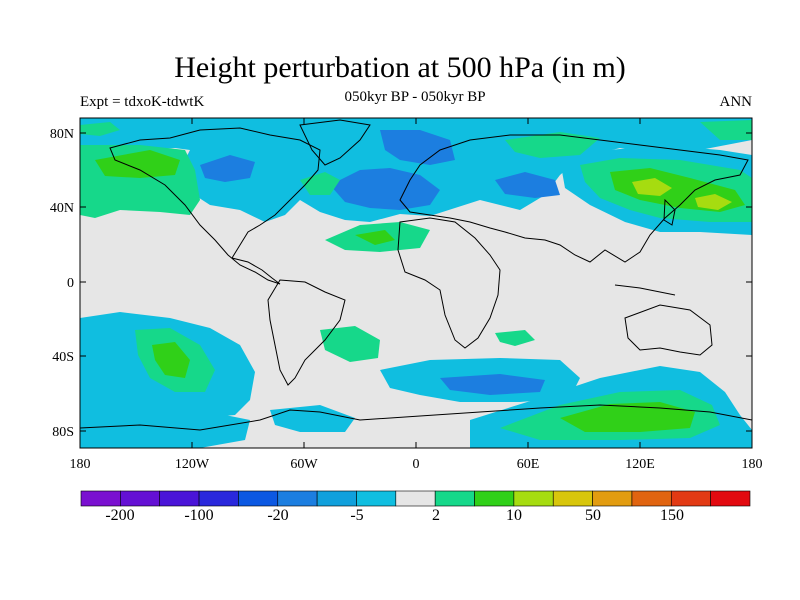  What do you see at coordinates (574, 198) in the screenshot?
I see `coast-europe-asia` at bounding box center [574, 198].